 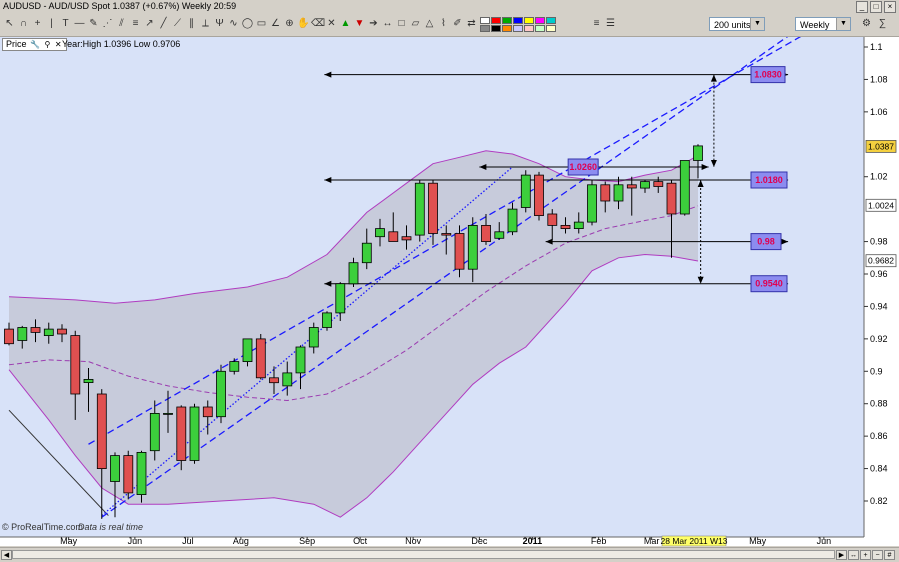 I want to click on y-tick-label: 1.1, so click(x=876, y=47).